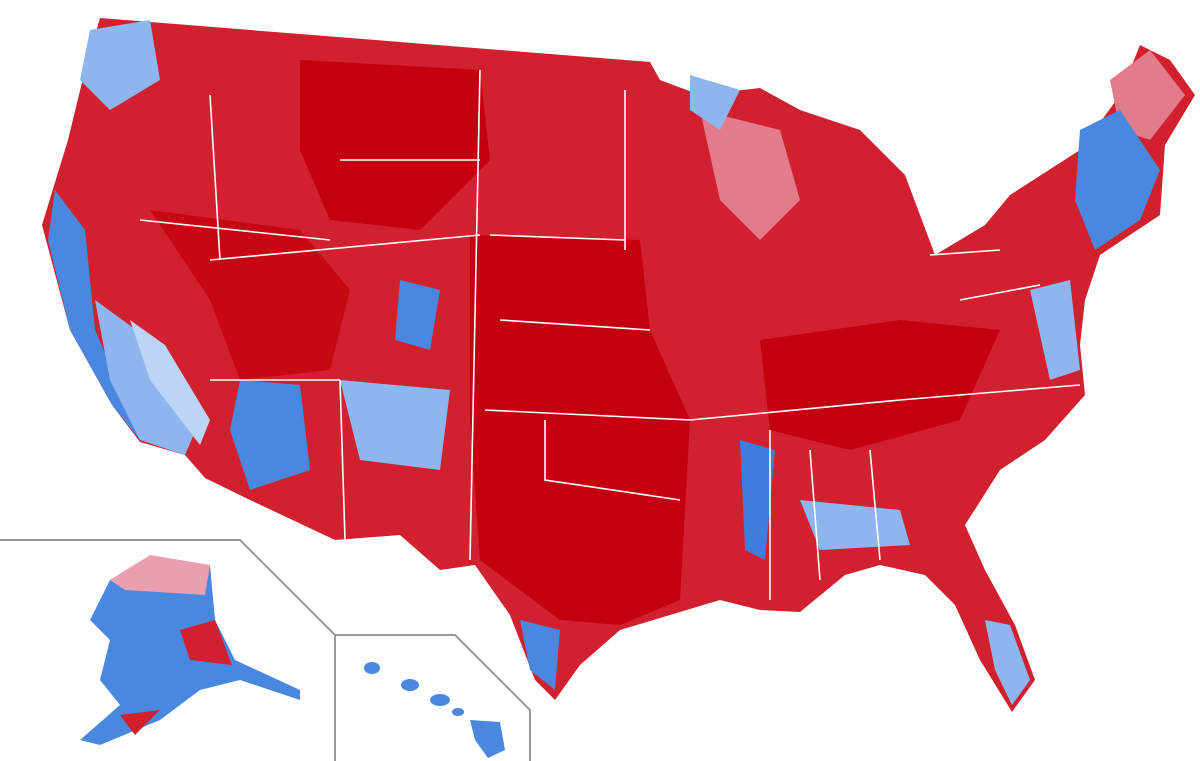  I want to click on alaska, so click(190, 650).